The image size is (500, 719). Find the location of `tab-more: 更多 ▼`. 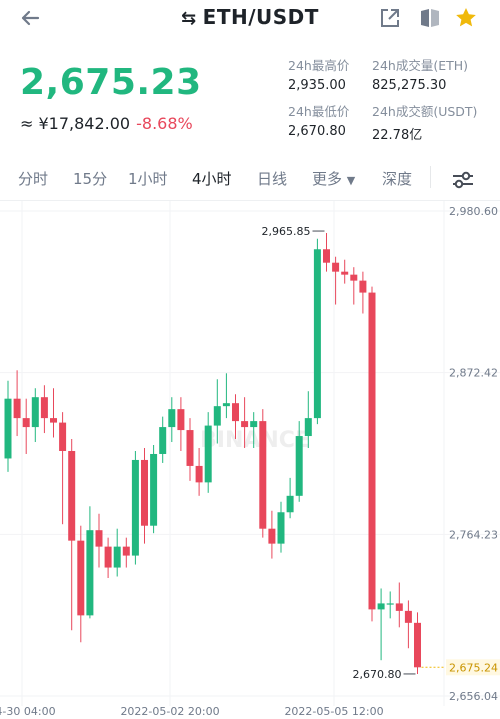

tab-more: 更多 ▼ is located at coordinates (333, 178).